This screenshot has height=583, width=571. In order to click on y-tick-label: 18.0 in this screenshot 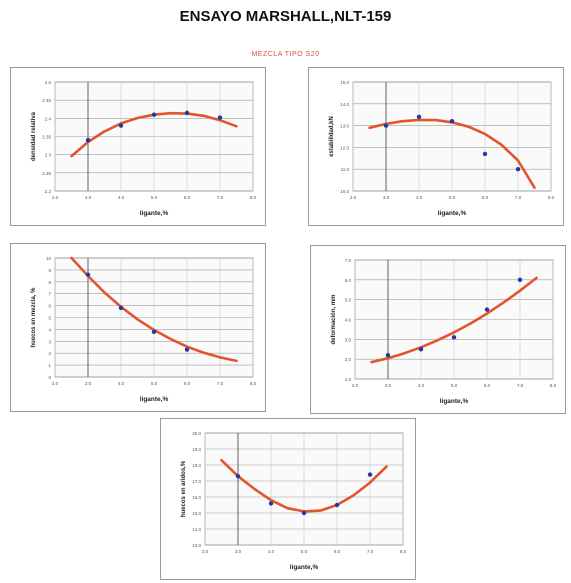, I will do `click(196, 465)`.